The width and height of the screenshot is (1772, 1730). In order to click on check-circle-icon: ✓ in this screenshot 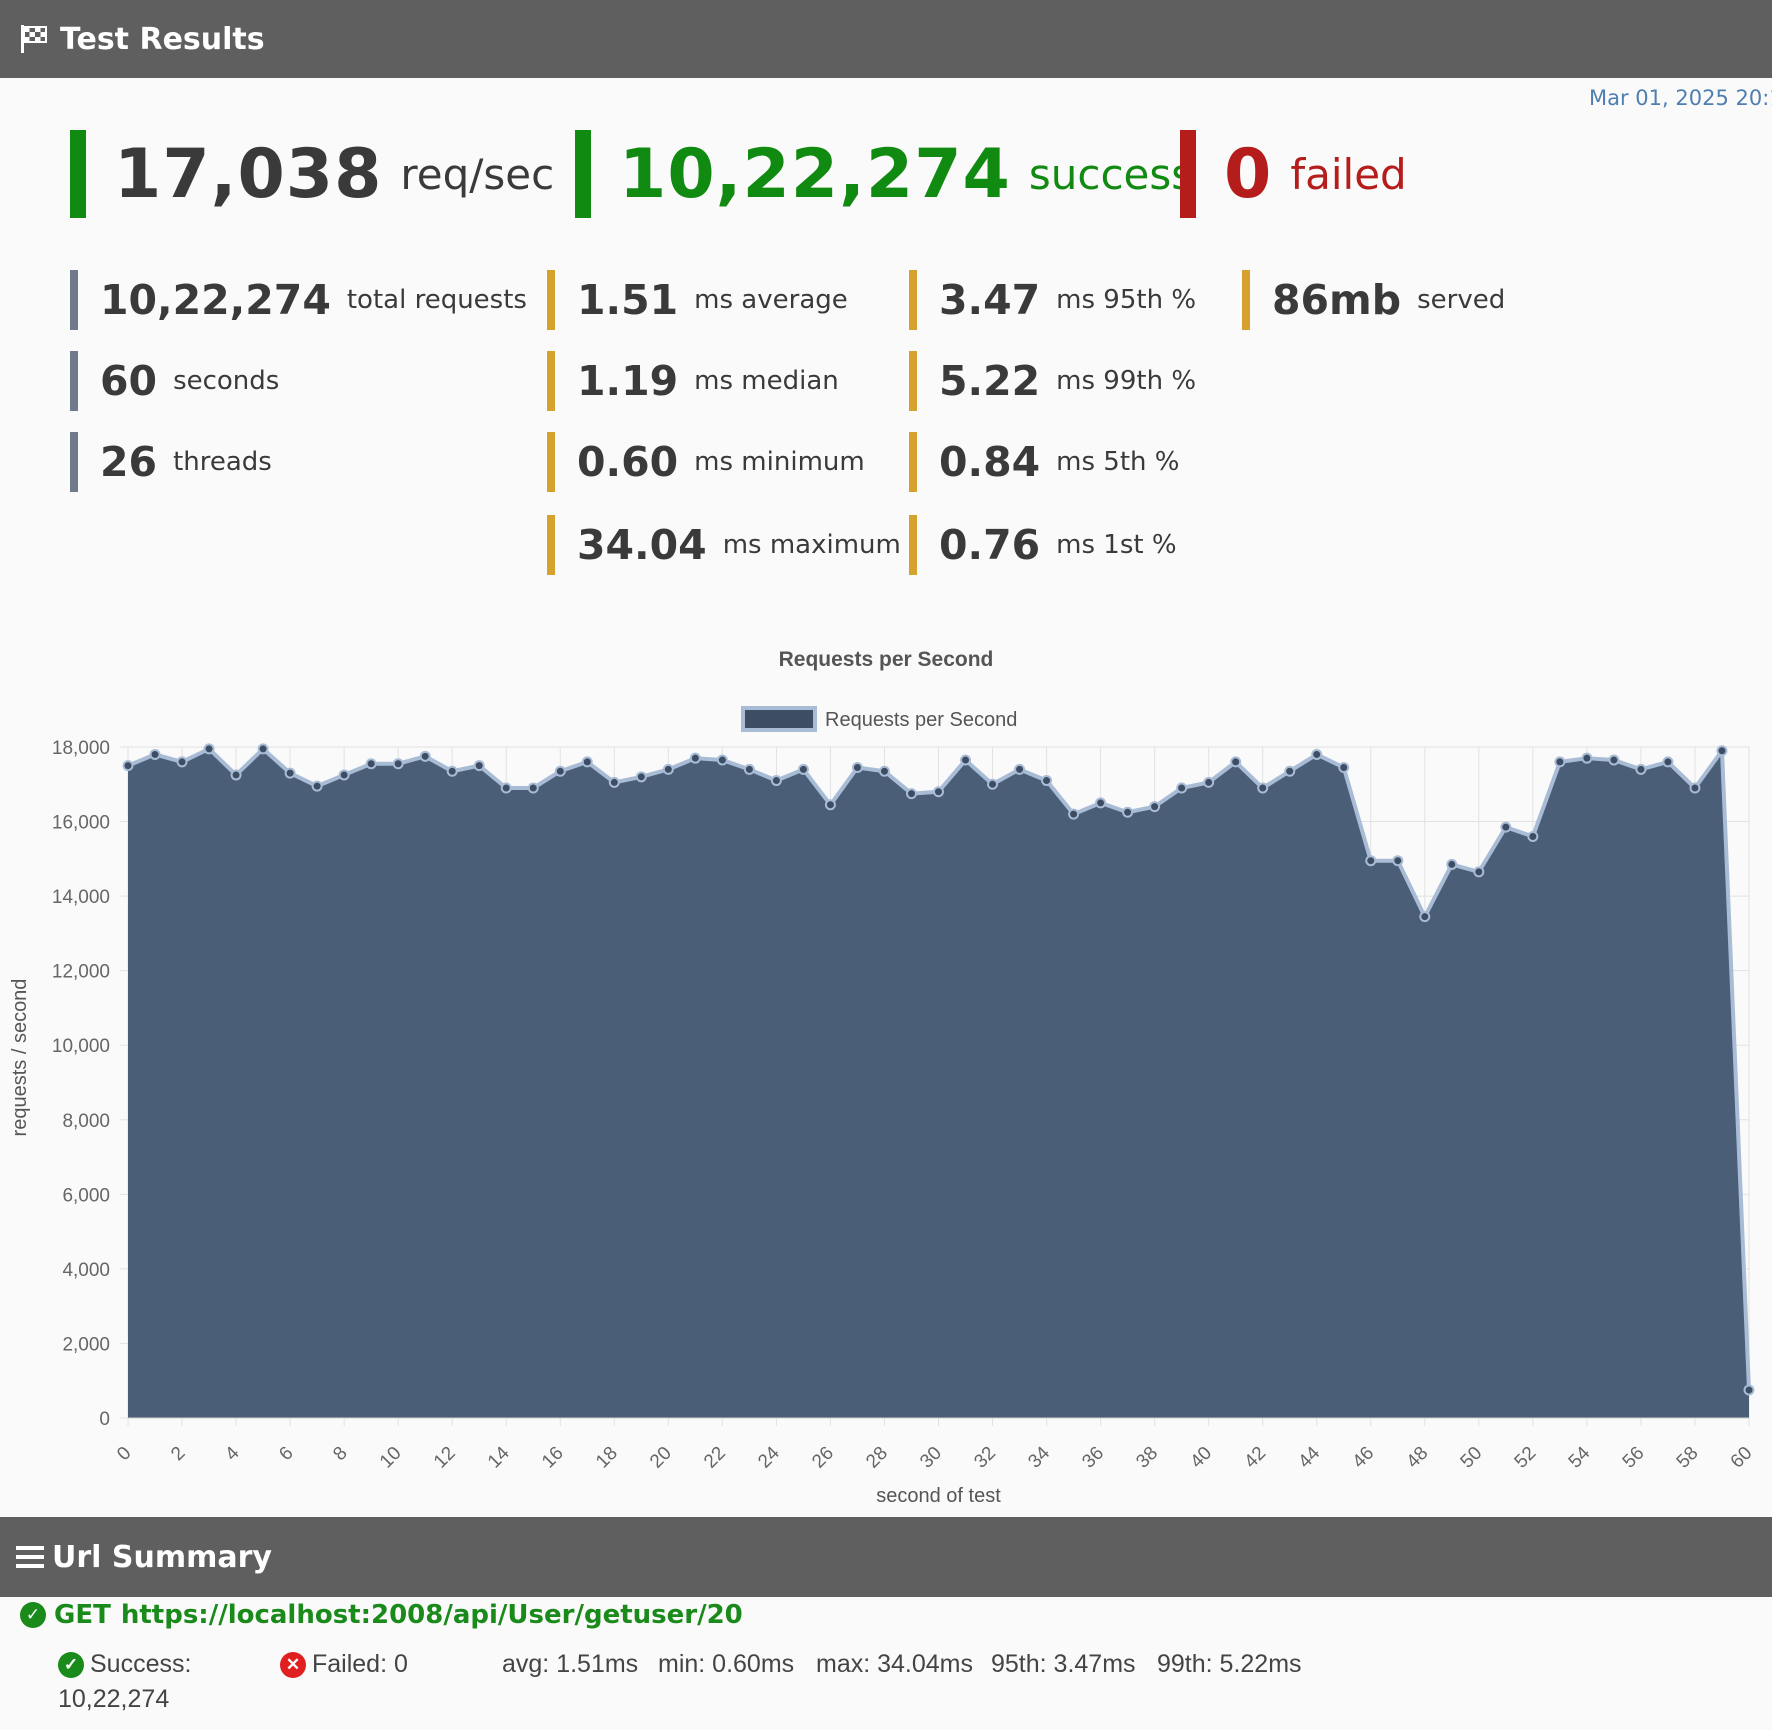, I will do `click(71, 1664)`.